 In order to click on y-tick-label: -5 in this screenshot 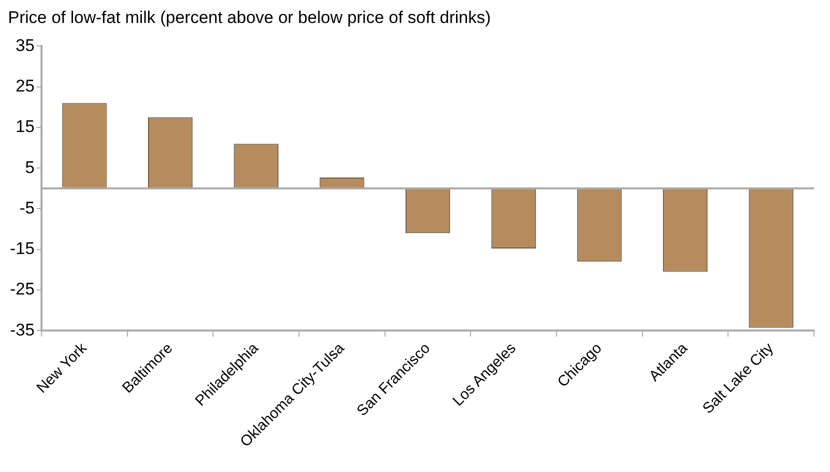, I will do `click(27, 208)`.